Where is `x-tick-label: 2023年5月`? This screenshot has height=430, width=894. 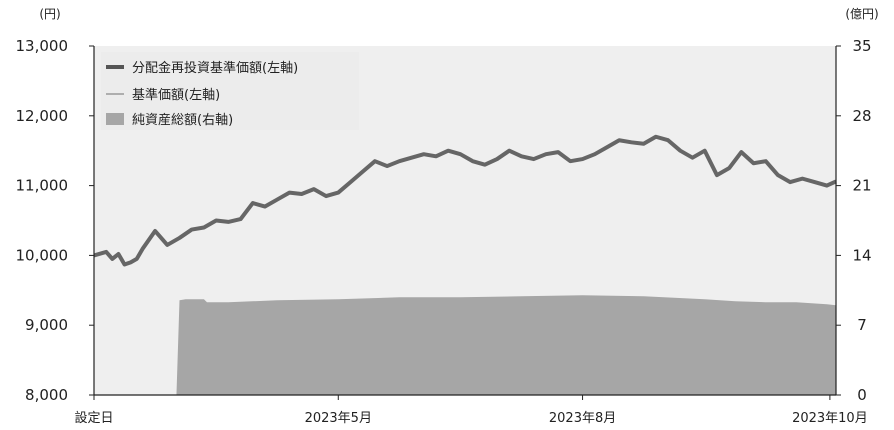 x-tick-label: 2023年5月 is located at coordinates (338, 418).